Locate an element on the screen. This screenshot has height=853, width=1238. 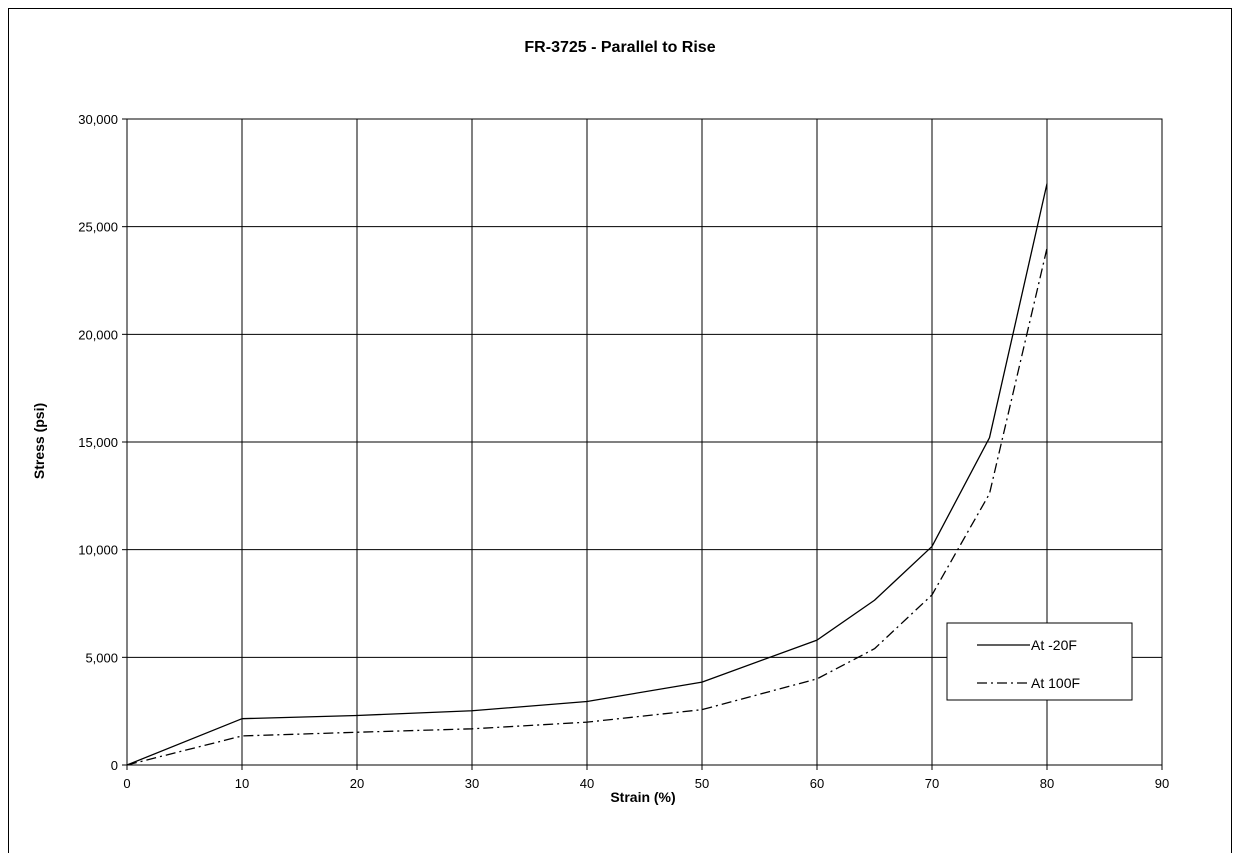
y-tick-label: 20,000 is located at coordinates (98, 334).